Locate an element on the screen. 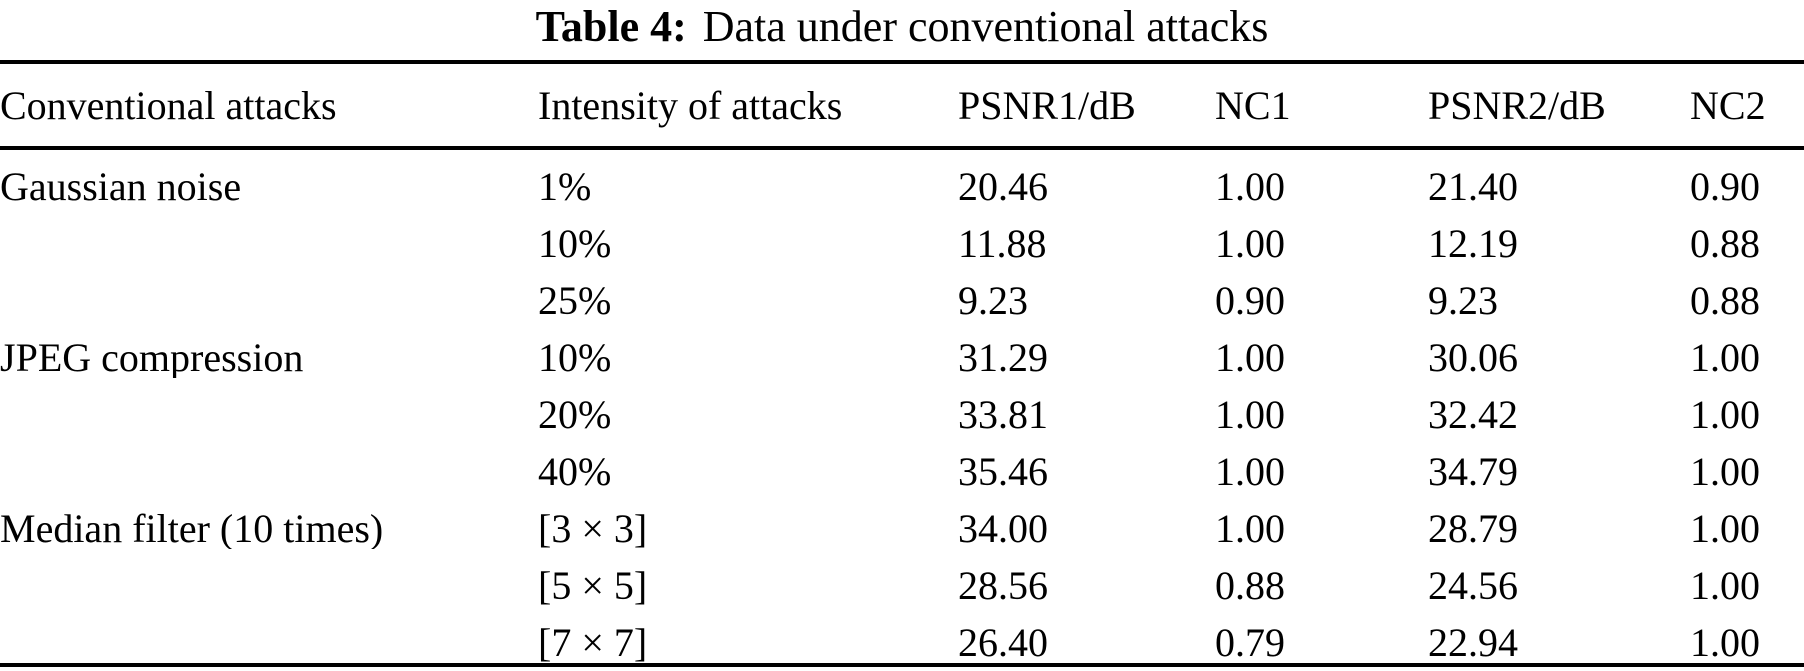 The width and height of the screenshot is (1804, 671). cell-psnr1: 33.81 is located at coordinates (1003, 413).